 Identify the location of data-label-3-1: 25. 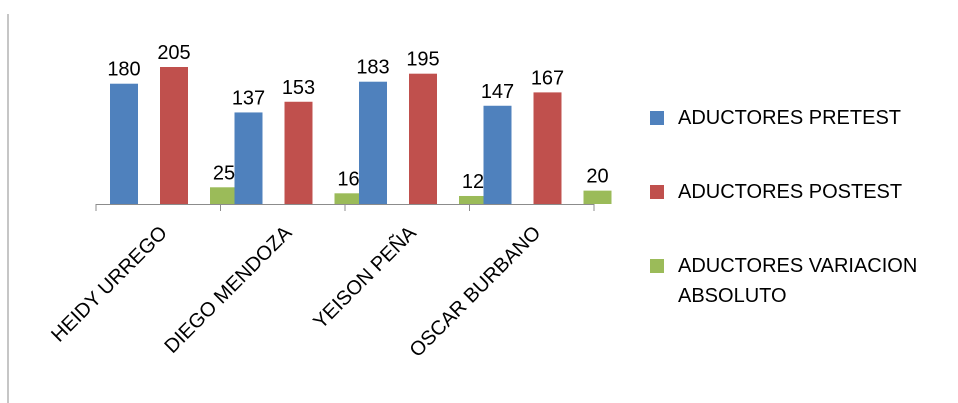
(224, 173).